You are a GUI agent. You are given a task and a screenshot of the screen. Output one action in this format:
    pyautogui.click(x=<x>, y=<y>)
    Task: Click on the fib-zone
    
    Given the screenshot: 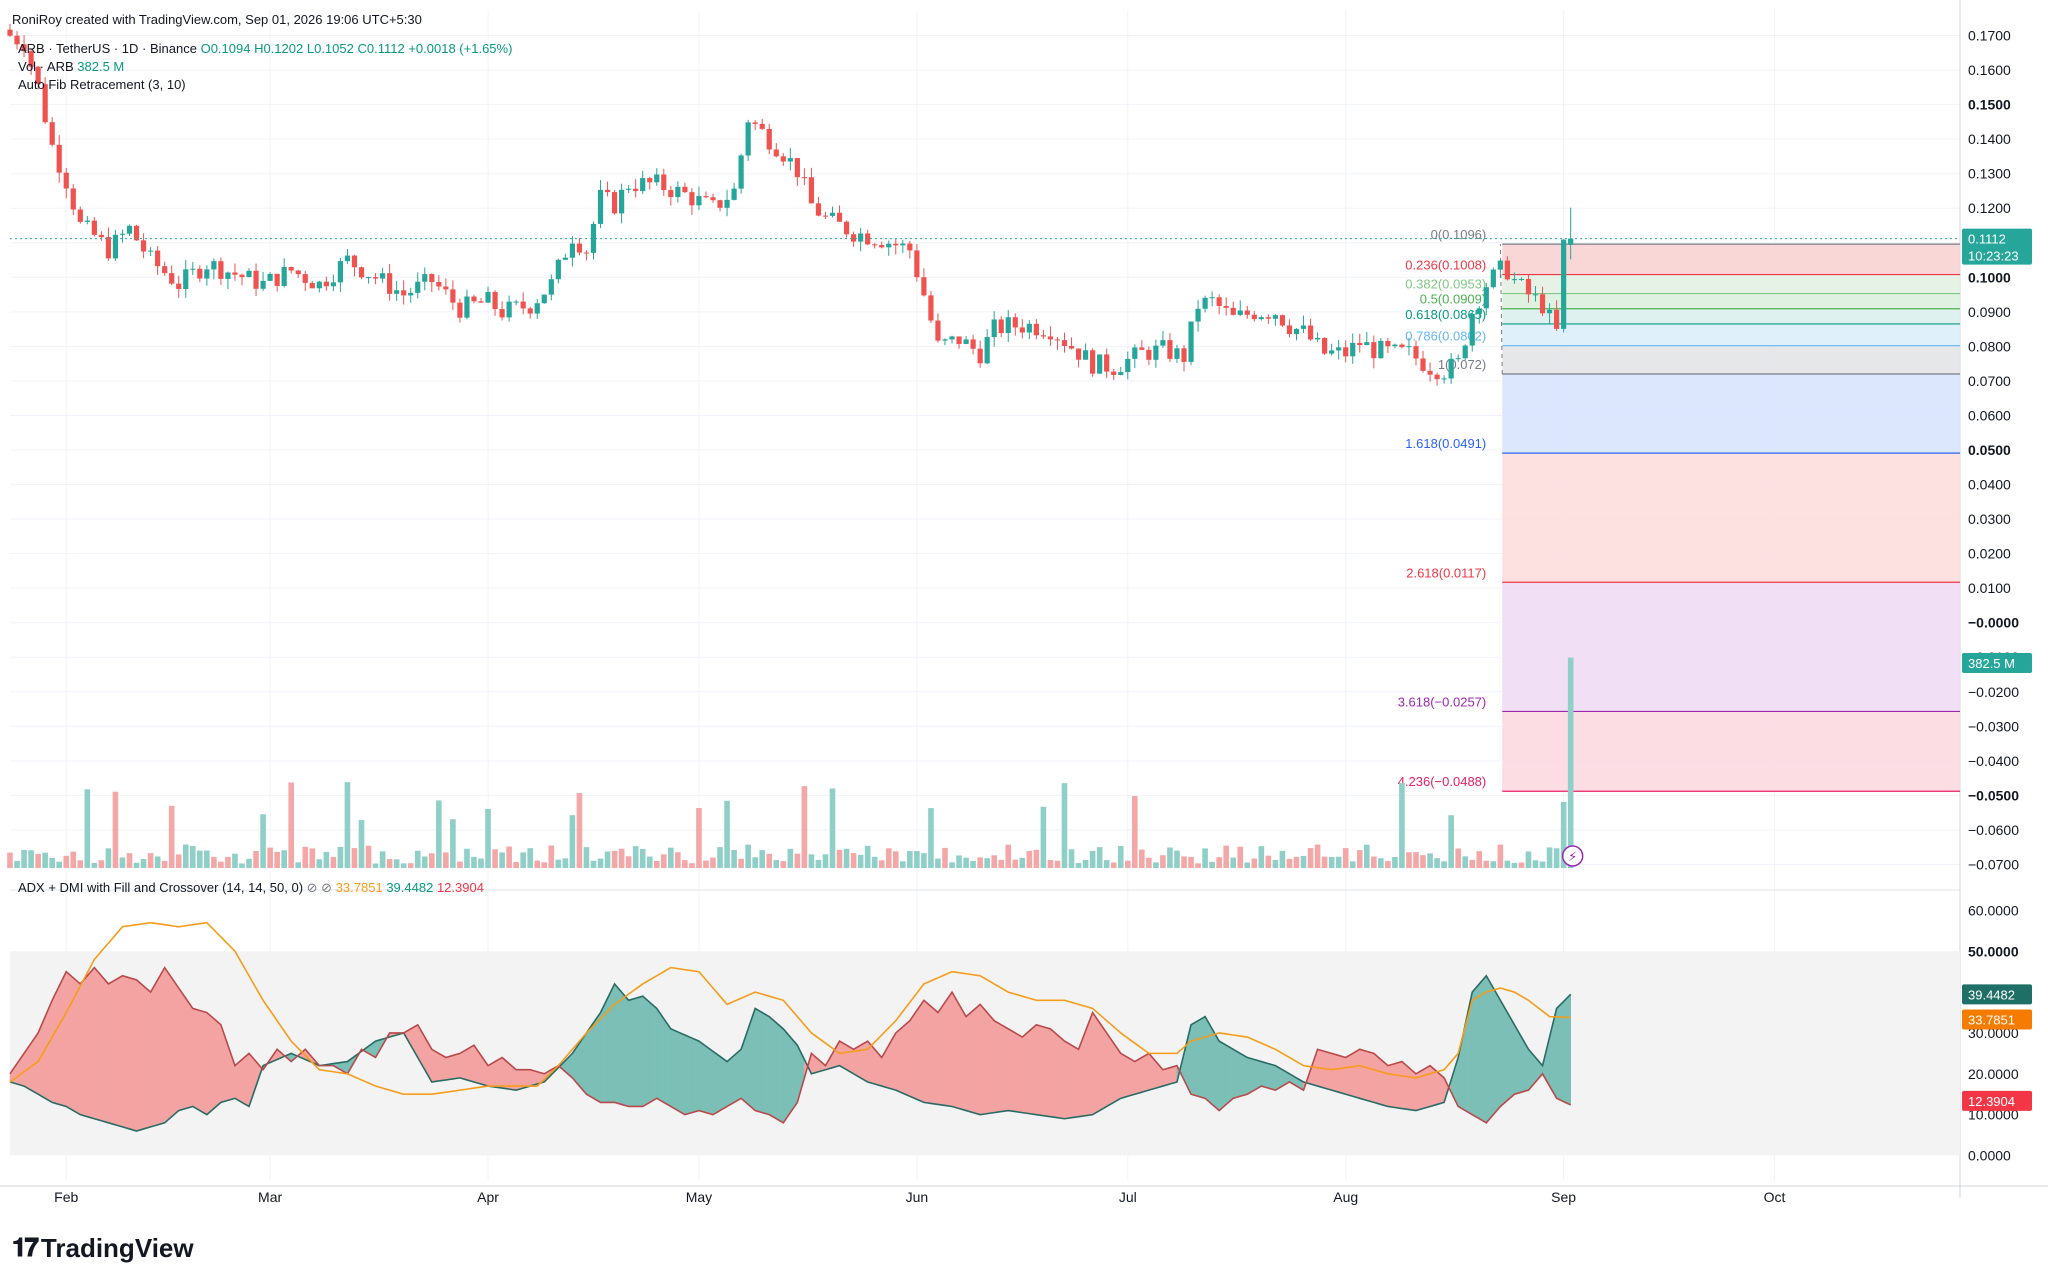 What is the action you would take?
    pyautogui.click(x=1731, y=360)
    